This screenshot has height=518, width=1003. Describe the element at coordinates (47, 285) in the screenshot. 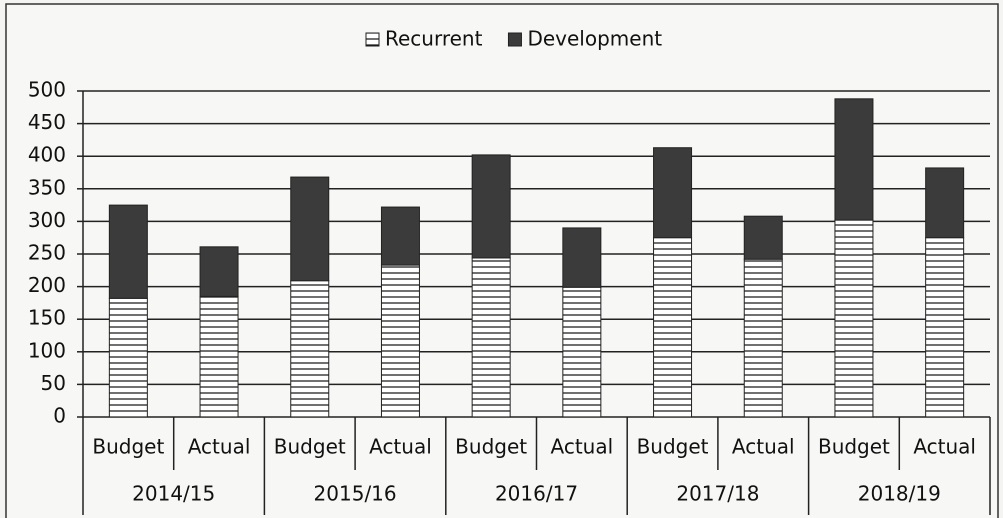

I see `y-tick-label: 200` at that location.